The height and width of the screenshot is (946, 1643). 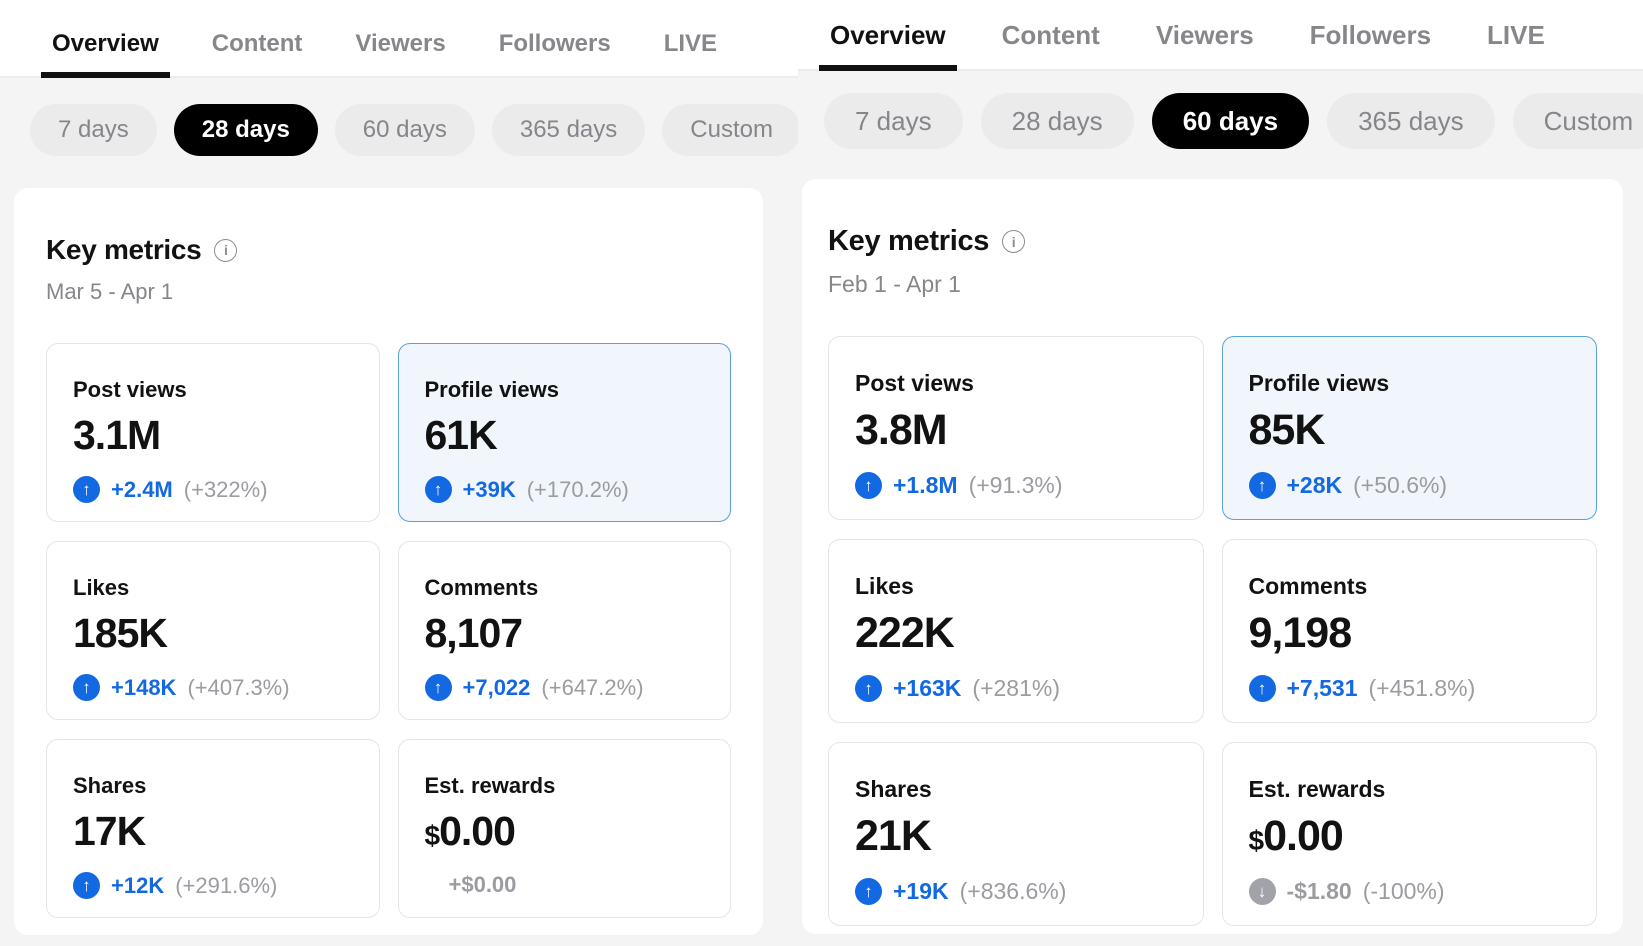 I want to click on metric-card-comments: Comments 8,107 ↑ +7,022 (+647.2%), so click(x=564, y=630).